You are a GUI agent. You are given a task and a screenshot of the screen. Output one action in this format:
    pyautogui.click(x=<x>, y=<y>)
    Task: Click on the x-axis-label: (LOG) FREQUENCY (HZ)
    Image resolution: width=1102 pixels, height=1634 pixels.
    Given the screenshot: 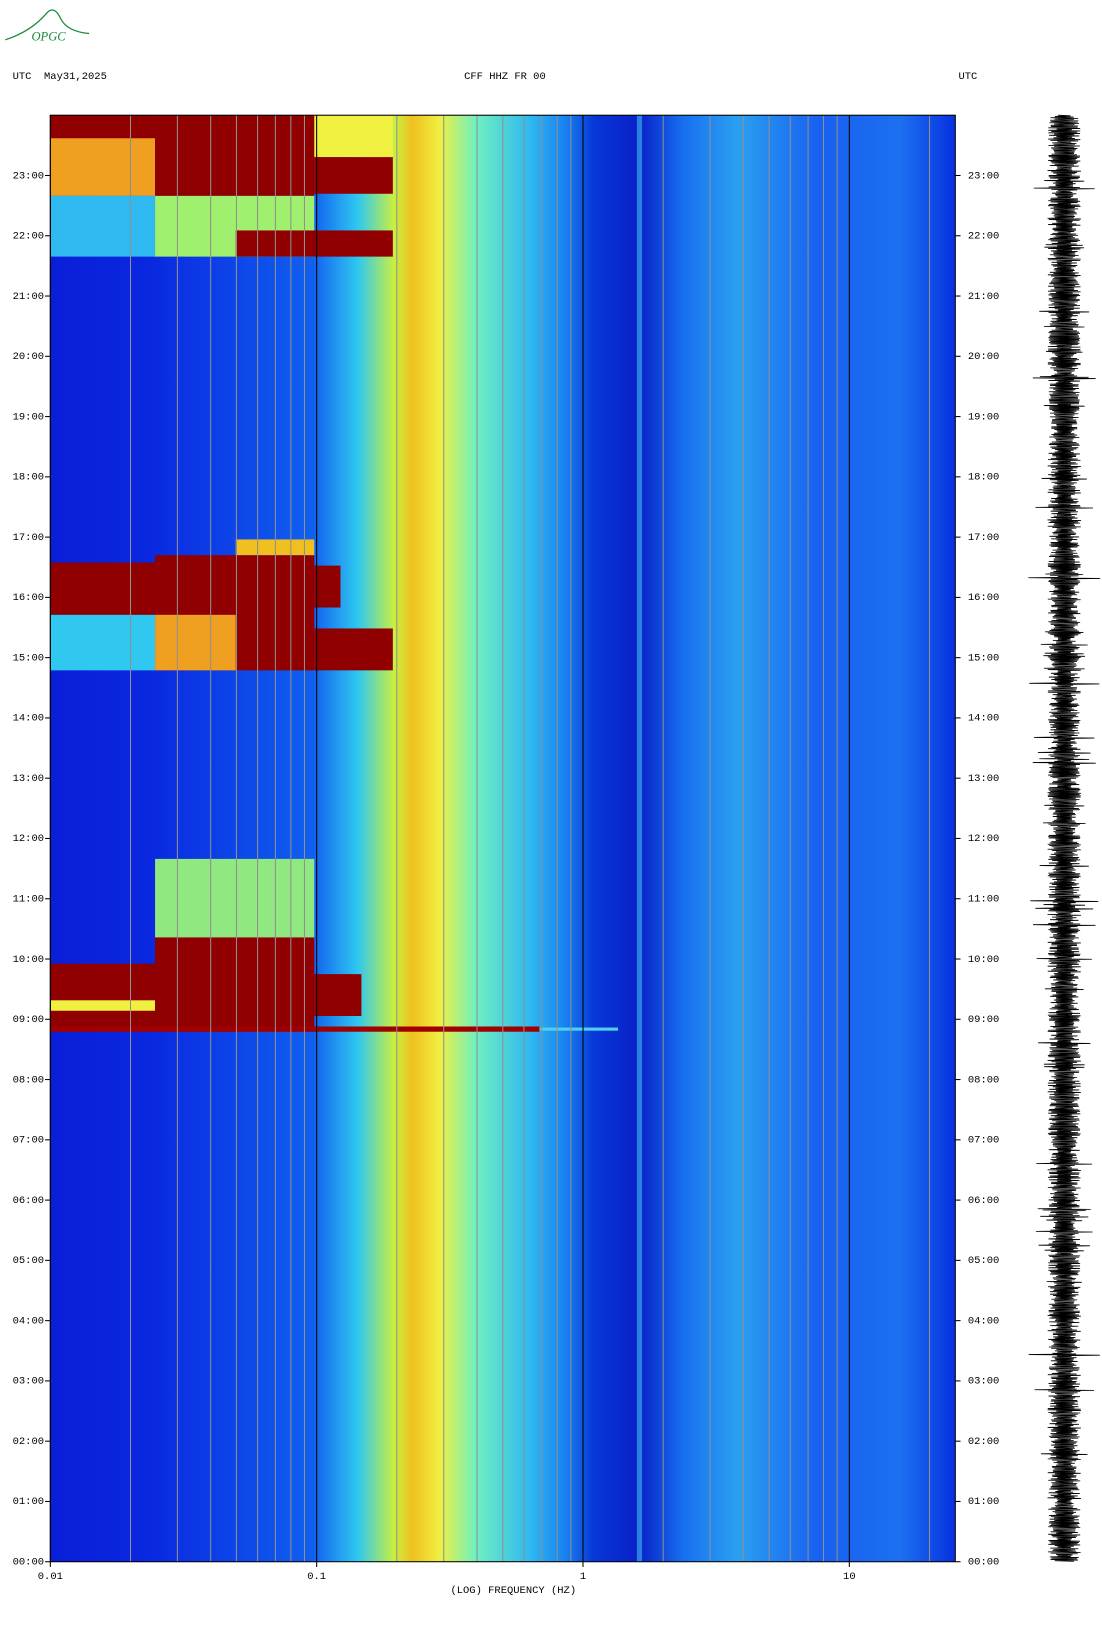 What is the action you would take?
    pyautogui.click(x=513, y=1591)
    